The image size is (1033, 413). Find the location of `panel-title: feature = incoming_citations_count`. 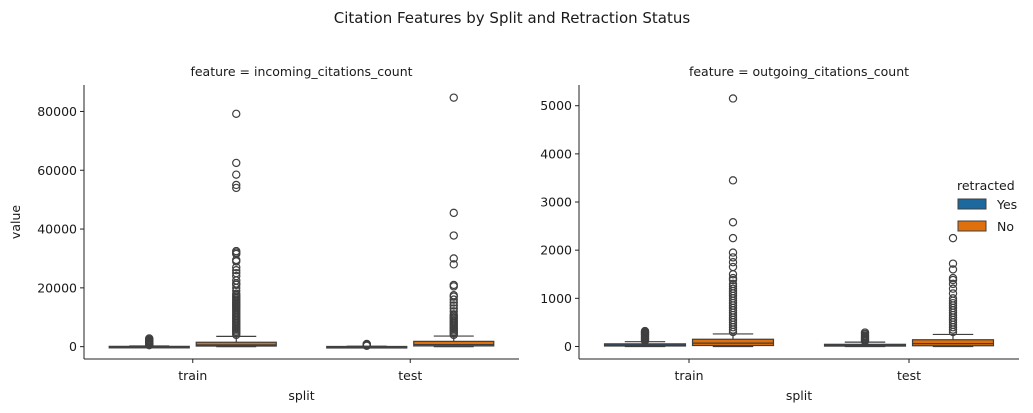

panel-title: feature = incoming_citations_count is located at coordinates (301, 71).